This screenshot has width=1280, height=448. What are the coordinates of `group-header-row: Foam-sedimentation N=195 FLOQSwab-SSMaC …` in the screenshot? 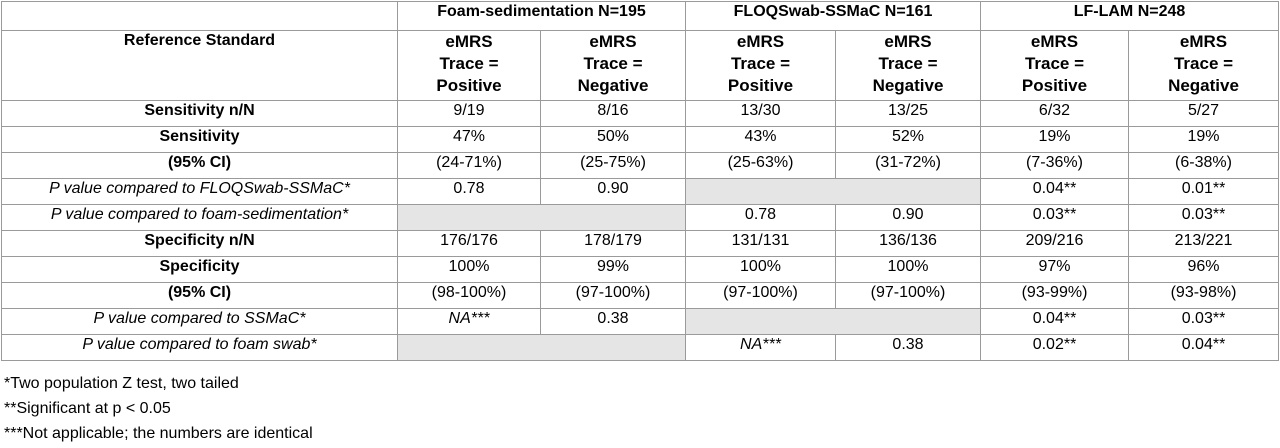 It's located at (640, 16).